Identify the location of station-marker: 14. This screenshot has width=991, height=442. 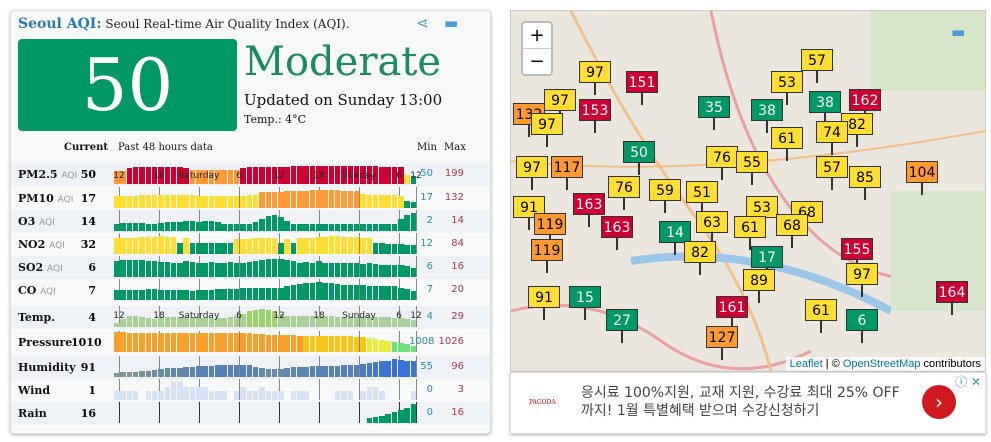
(675, 232).